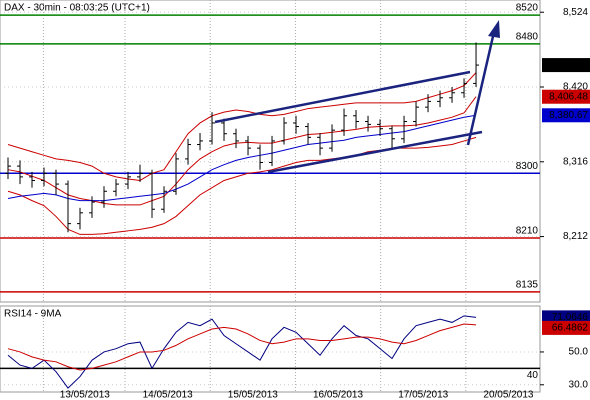  I want to click on y-tick-label: 50.0, so click(579, 352).